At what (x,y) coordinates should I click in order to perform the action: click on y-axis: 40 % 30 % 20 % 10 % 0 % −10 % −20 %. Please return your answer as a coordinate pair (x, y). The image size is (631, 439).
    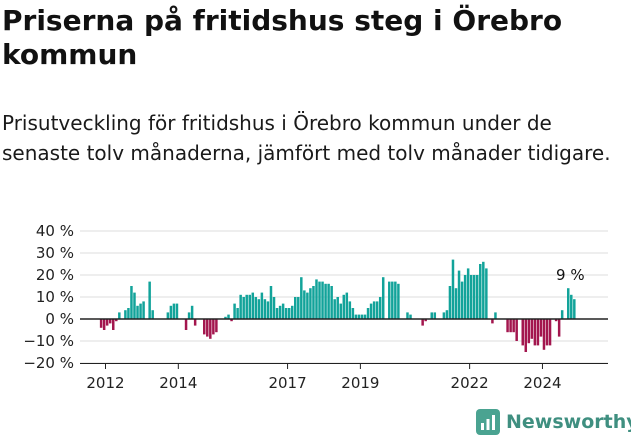
    Looking at the image, I should click on (48, 297).